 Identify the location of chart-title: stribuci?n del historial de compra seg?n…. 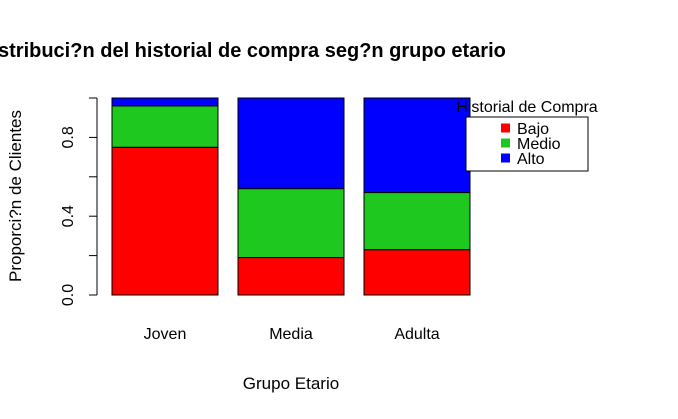
(253, 51).